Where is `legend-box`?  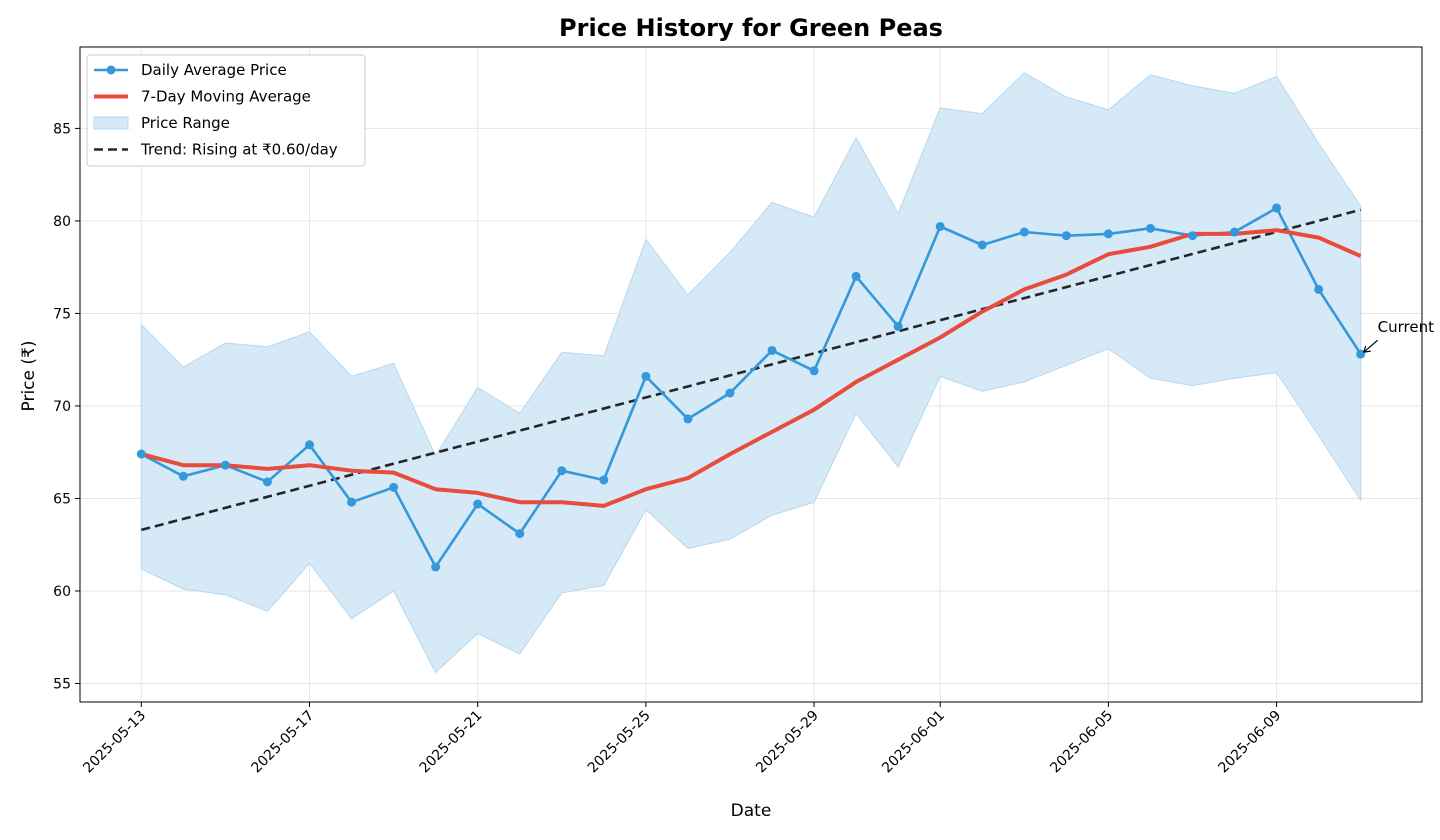
legend-box is located at coordinates (226, 110).